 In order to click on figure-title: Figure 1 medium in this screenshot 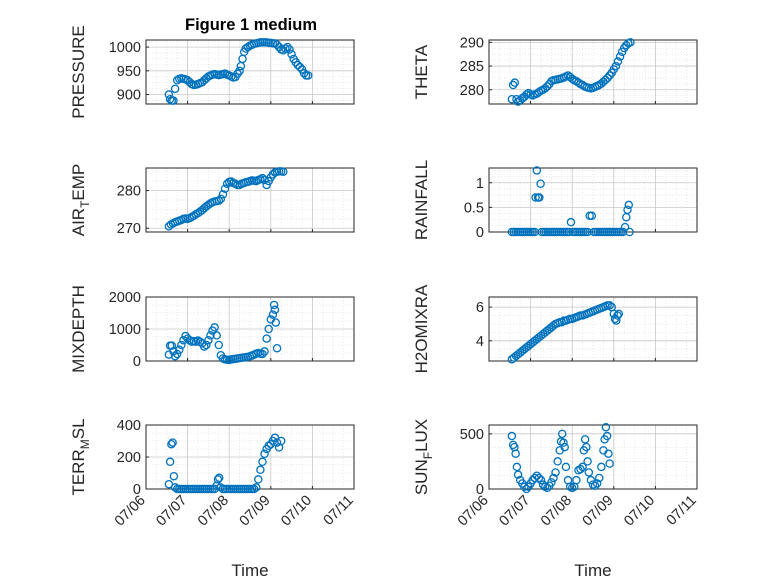, I will do `click(251, 25)`.